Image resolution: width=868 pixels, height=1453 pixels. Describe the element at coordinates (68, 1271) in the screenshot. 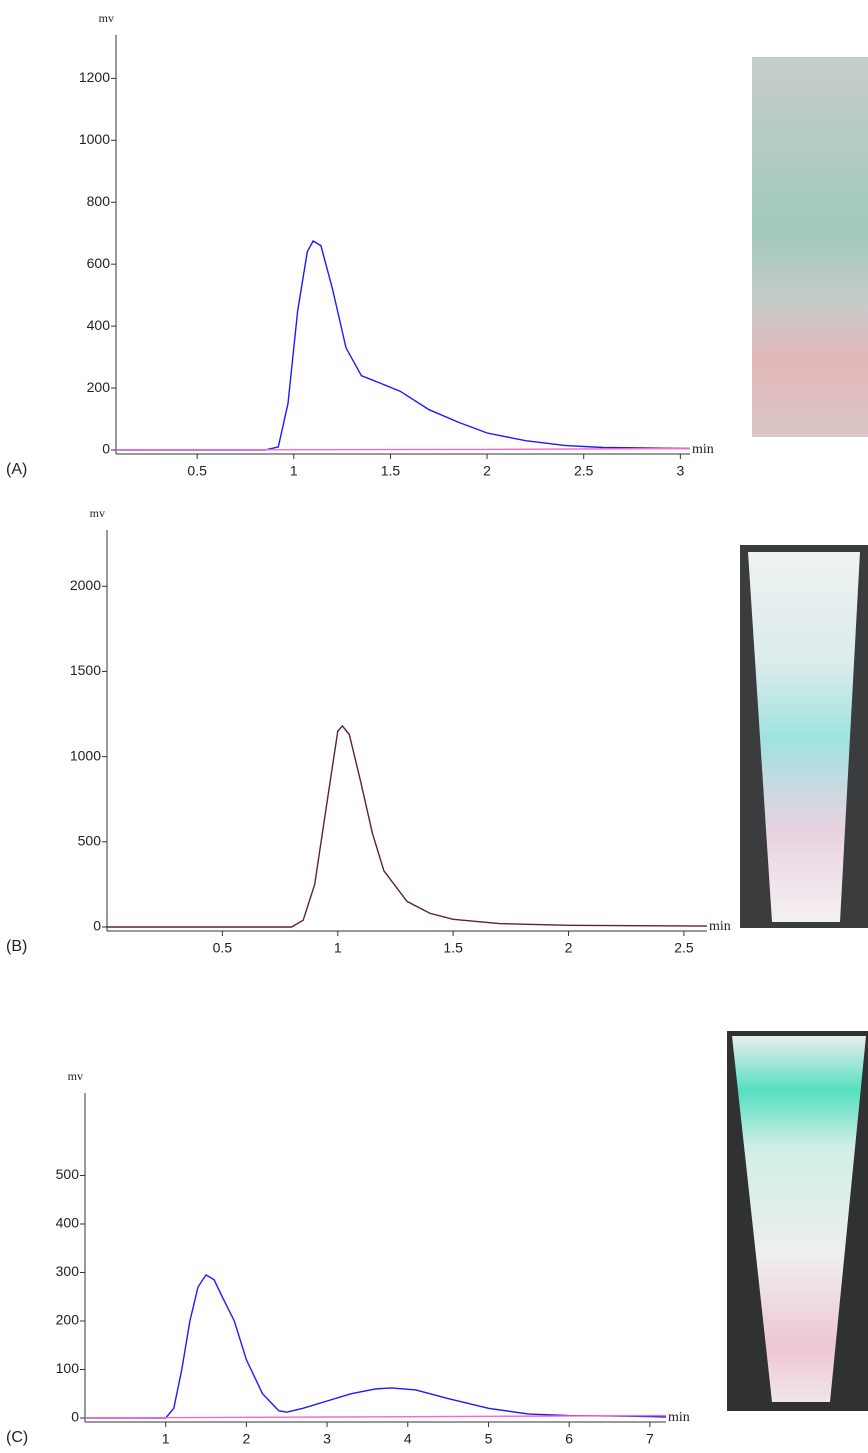

I see `y-tick-label: 300` at that location.